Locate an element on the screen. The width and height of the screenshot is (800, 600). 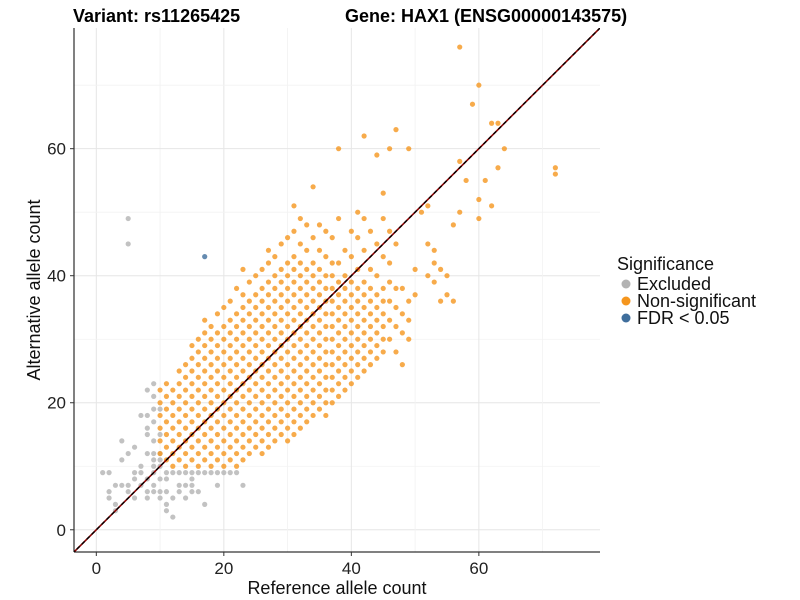
legend-label-non-significant: Non-significant is located at coordinates (696, 301).